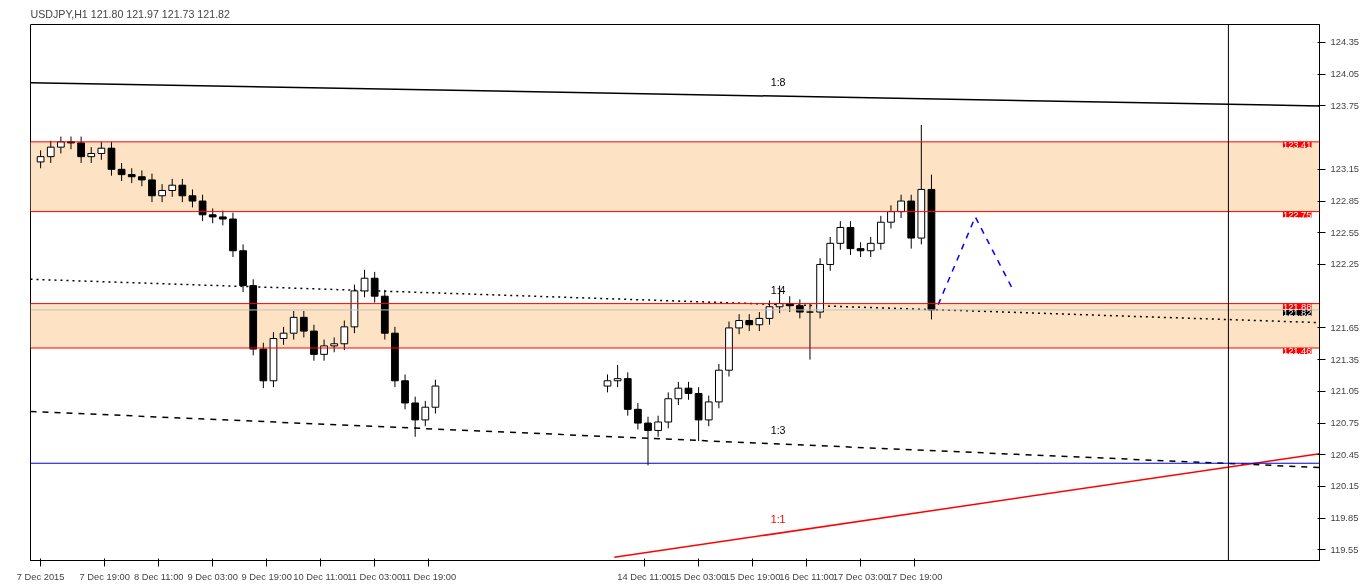 The image size is (1362, 584). I want to click on x-tick-label: 16 Dec 11:00, so click(807, 576).